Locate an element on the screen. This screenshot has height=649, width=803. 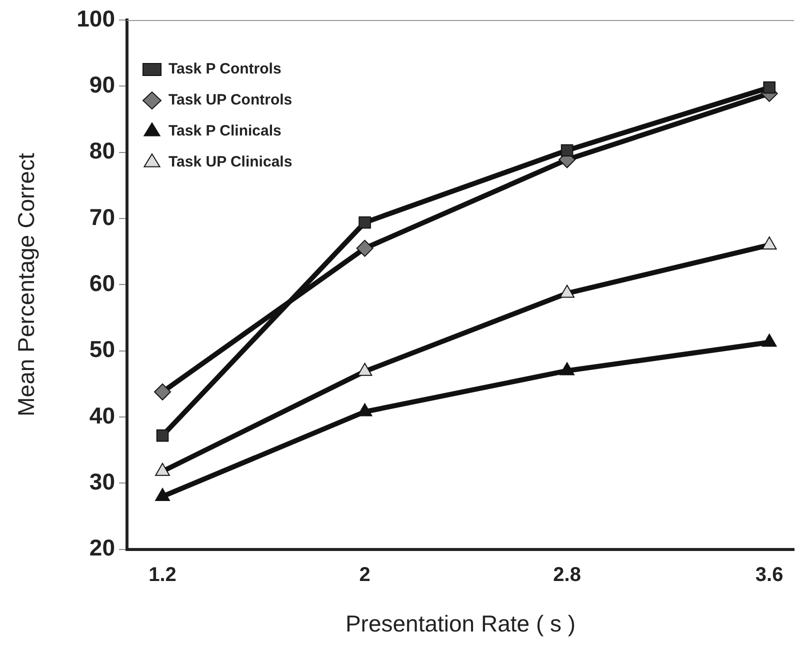
y-tick-label: 80 is located at coordinates (102, 151).